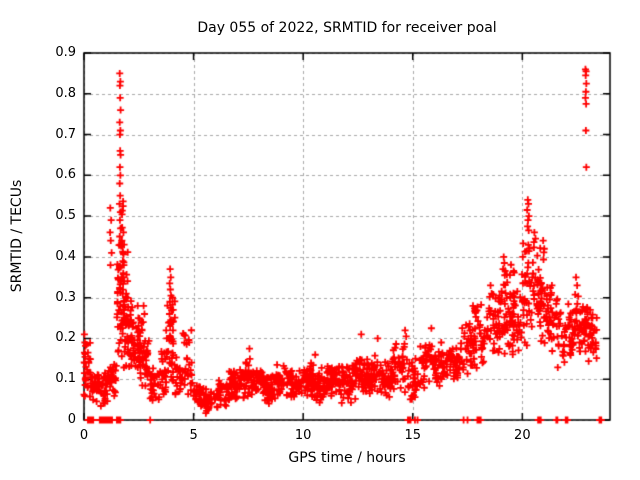 Image resolution: width=640 pixels, height=480 pixels. What do you see at coordinates (71, 419) in the screenshot?
I see `y-tick-label: 0` at bounding box center [71, 419].